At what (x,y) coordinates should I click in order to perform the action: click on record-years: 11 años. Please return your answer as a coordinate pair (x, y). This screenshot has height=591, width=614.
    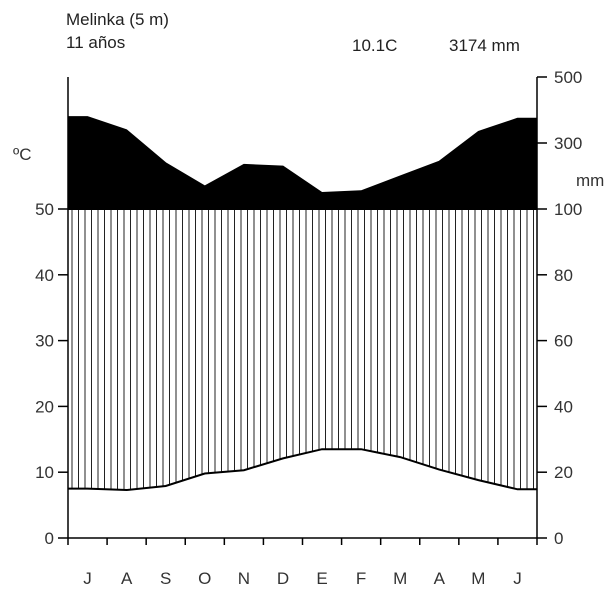
    Looking at the image, I should click on (96, 42).